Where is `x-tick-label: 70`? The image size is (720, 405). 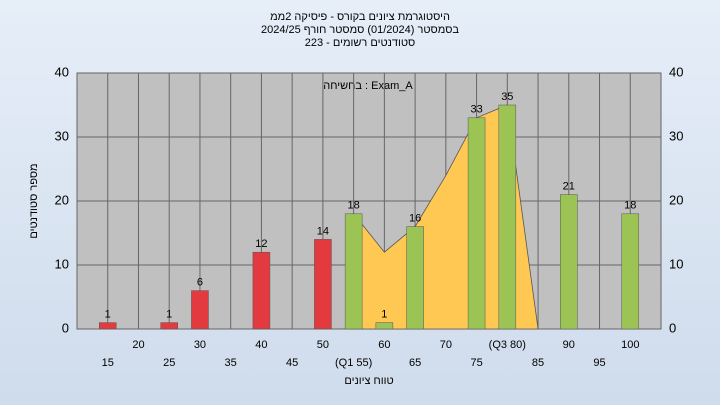 x-tick-label: 70 is located at coordinates (446, 345).